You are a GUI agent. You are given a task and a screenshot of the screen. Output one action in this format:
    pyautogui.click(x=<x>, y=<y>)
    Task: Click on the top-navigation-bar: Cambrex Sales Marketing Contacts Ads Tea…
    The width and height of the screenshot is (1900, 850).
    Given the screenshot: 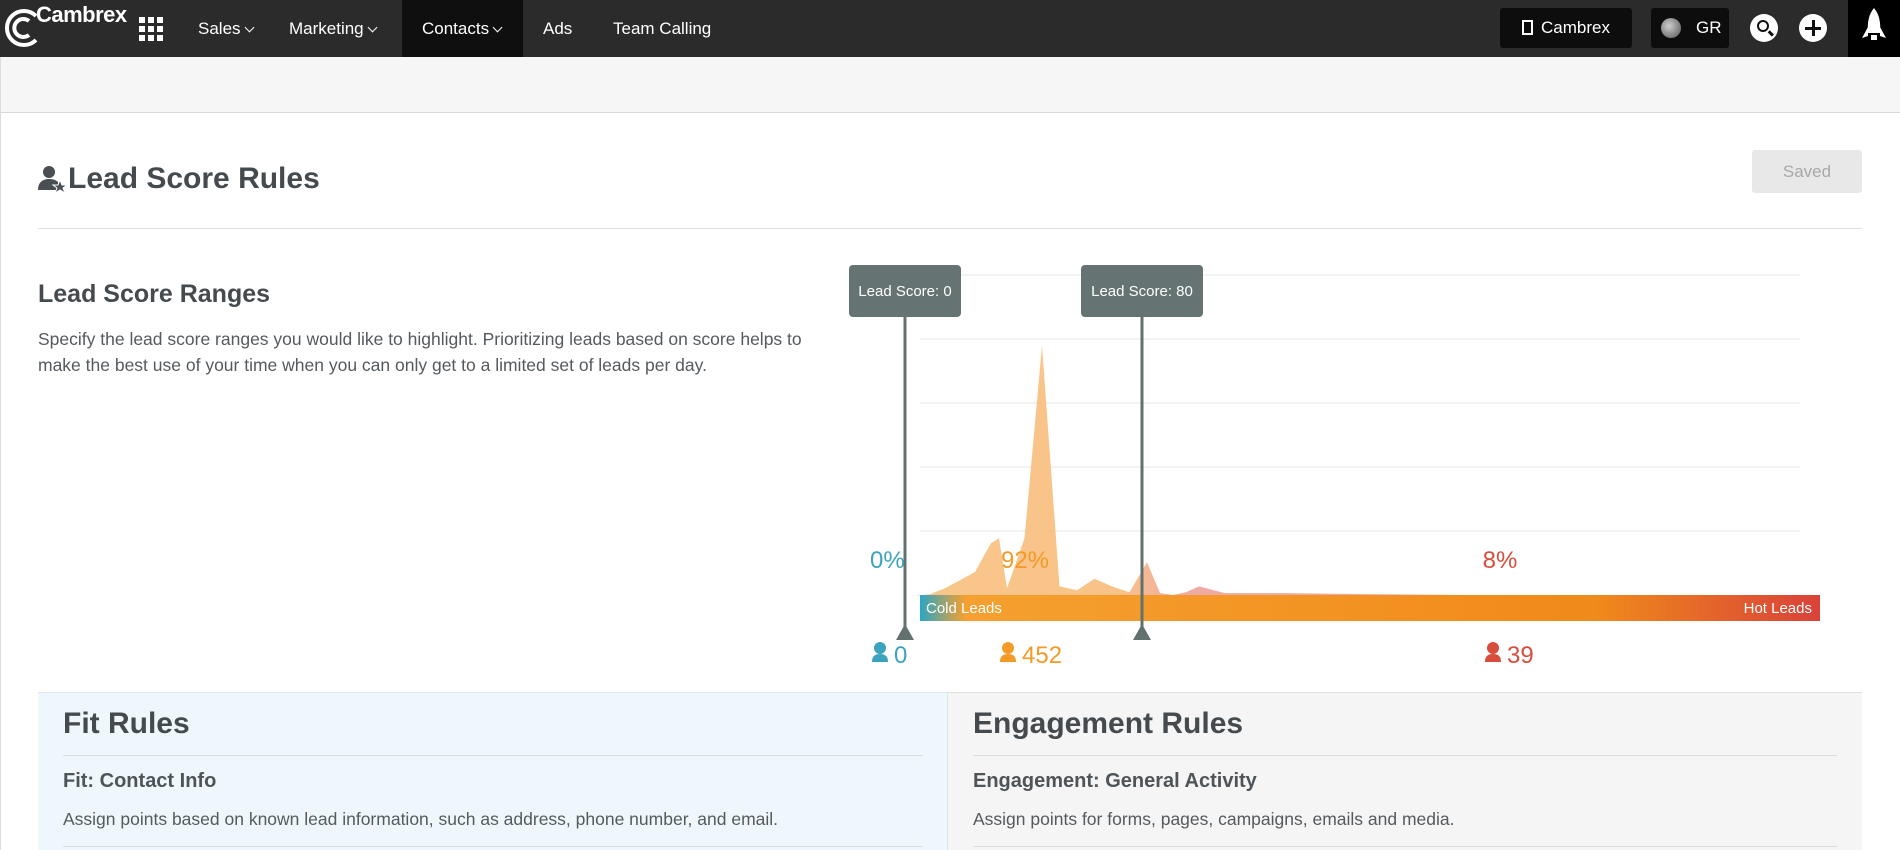 What is the action you would take?
    pyautogui.click(x=950, y=28)
    